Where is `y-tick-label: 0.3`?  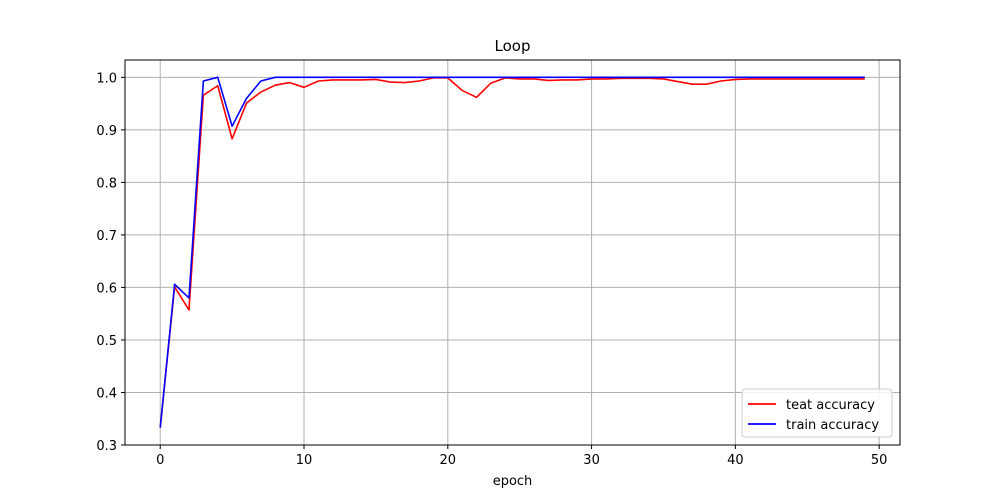 y-tick-label: 0.3 is located at coordinates (106, 446).